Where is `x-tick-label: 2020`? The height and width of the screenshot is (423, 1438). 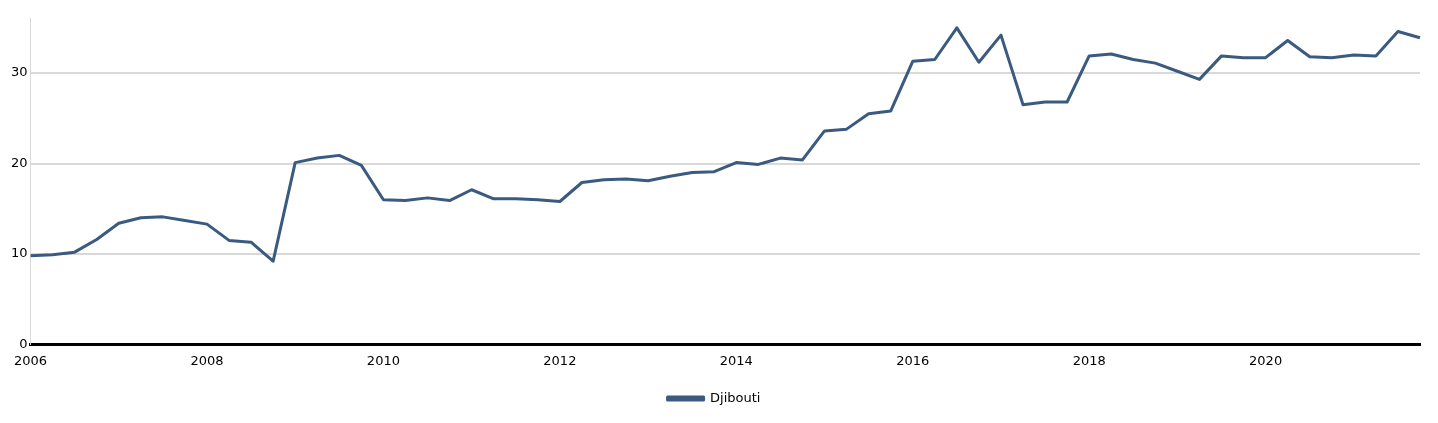 x-tick-label: 2020 is located at coordinates (1266, 360).